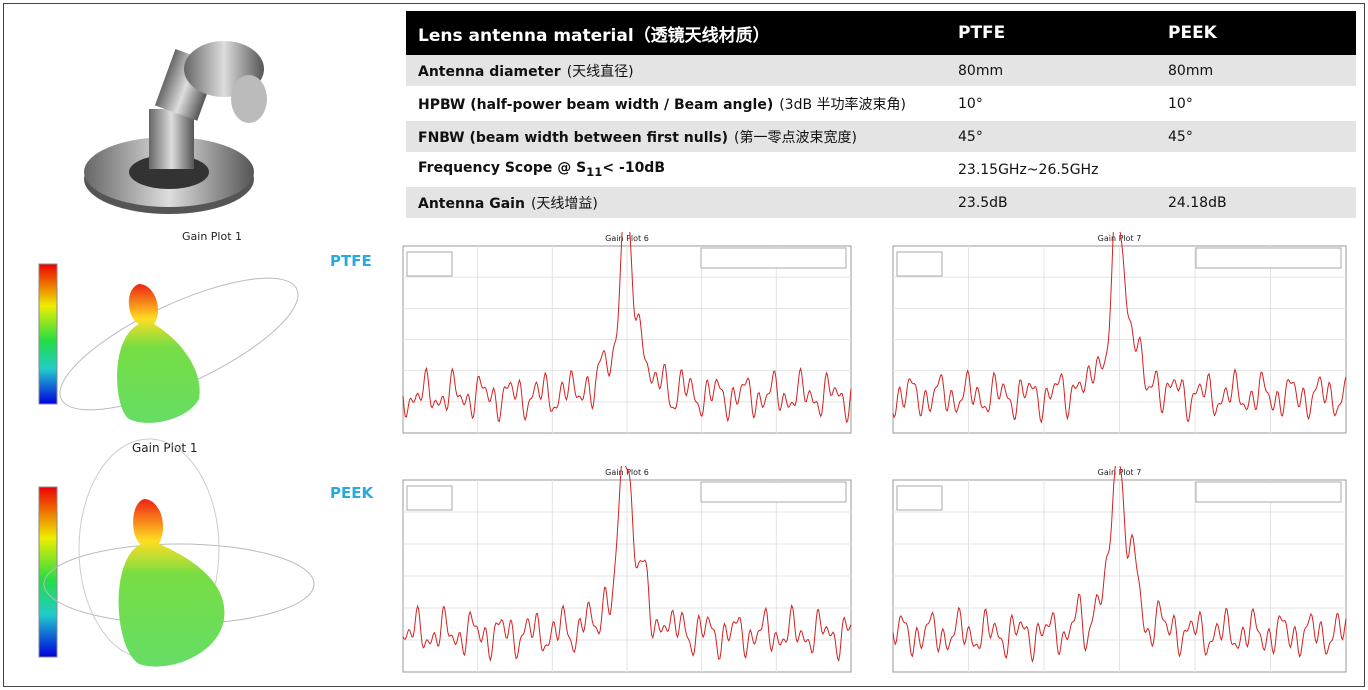  Describe the element at coordinates (471, 203) in the screenshot. I see `label: Antenna Gain` at that location.